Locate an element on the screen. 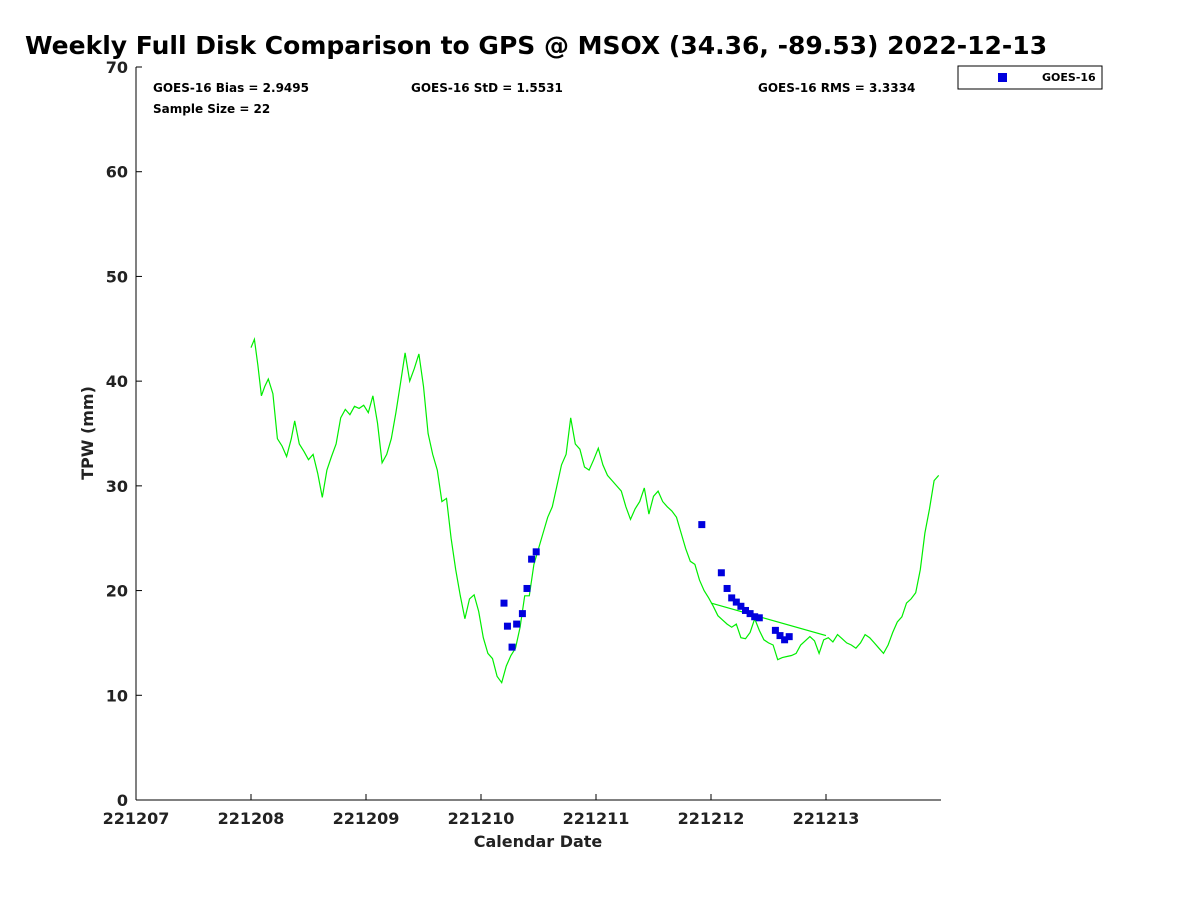  x-axis-label: Calendar Date is located at coordinates (538, 841).